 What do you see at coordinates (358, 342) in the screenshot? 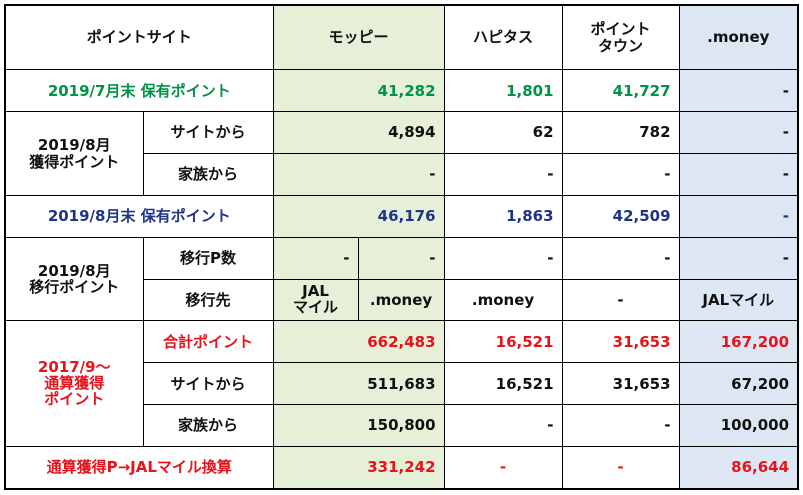
I see `cumulative-total-moppy: 662,483` at bounding box center [358, 342].